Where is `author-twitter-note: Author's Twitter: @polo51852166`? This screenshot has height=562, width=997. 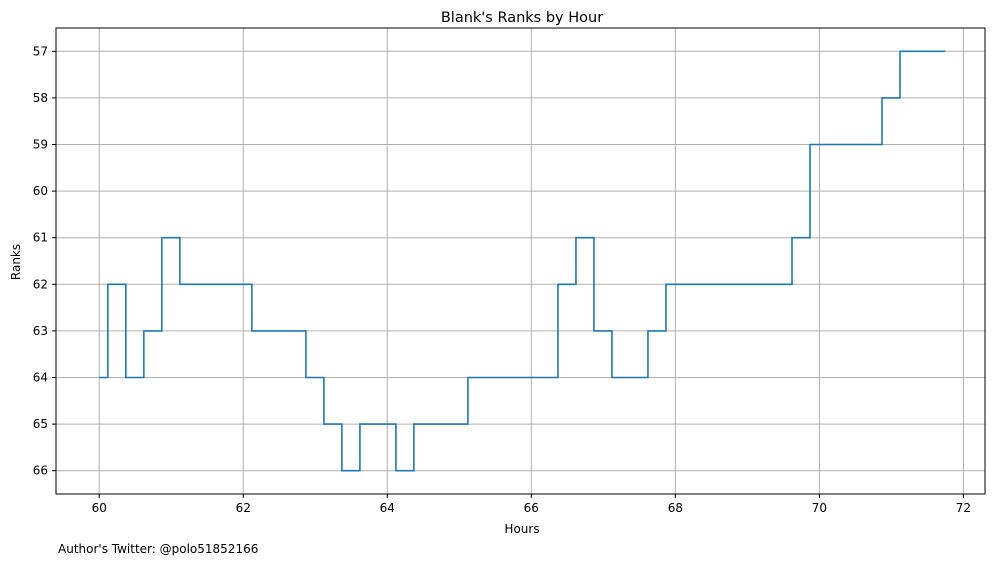 author-twitter-note: Author's Twitter: @polo51852166 is located at coordinates (158, 549).